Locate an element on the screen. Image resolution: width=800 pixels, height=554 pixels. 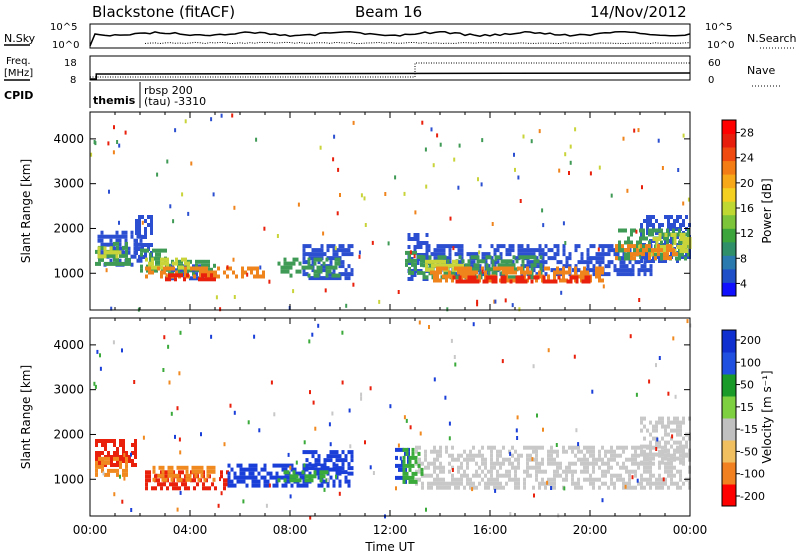
nave-label: Nave is located at coordinates (761, 70).